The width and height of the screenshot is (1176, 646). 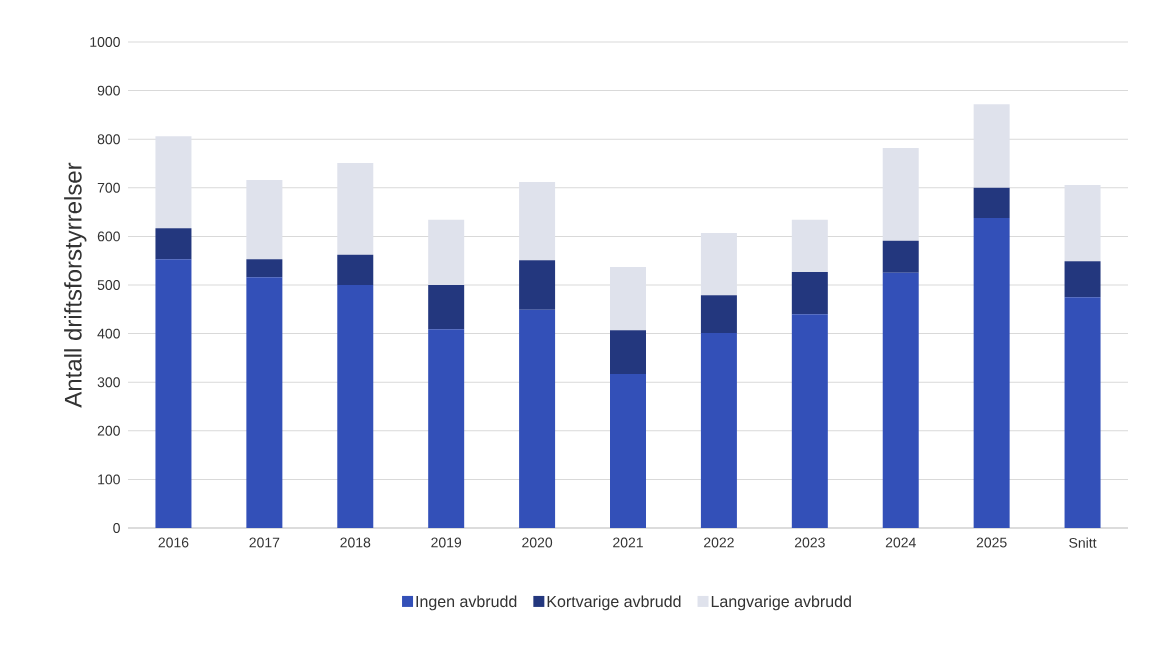 What do you see at coordinates (809, 542) in the screenshot?
I see `x-tick-label: 2023` at bounding box center [809, 542].